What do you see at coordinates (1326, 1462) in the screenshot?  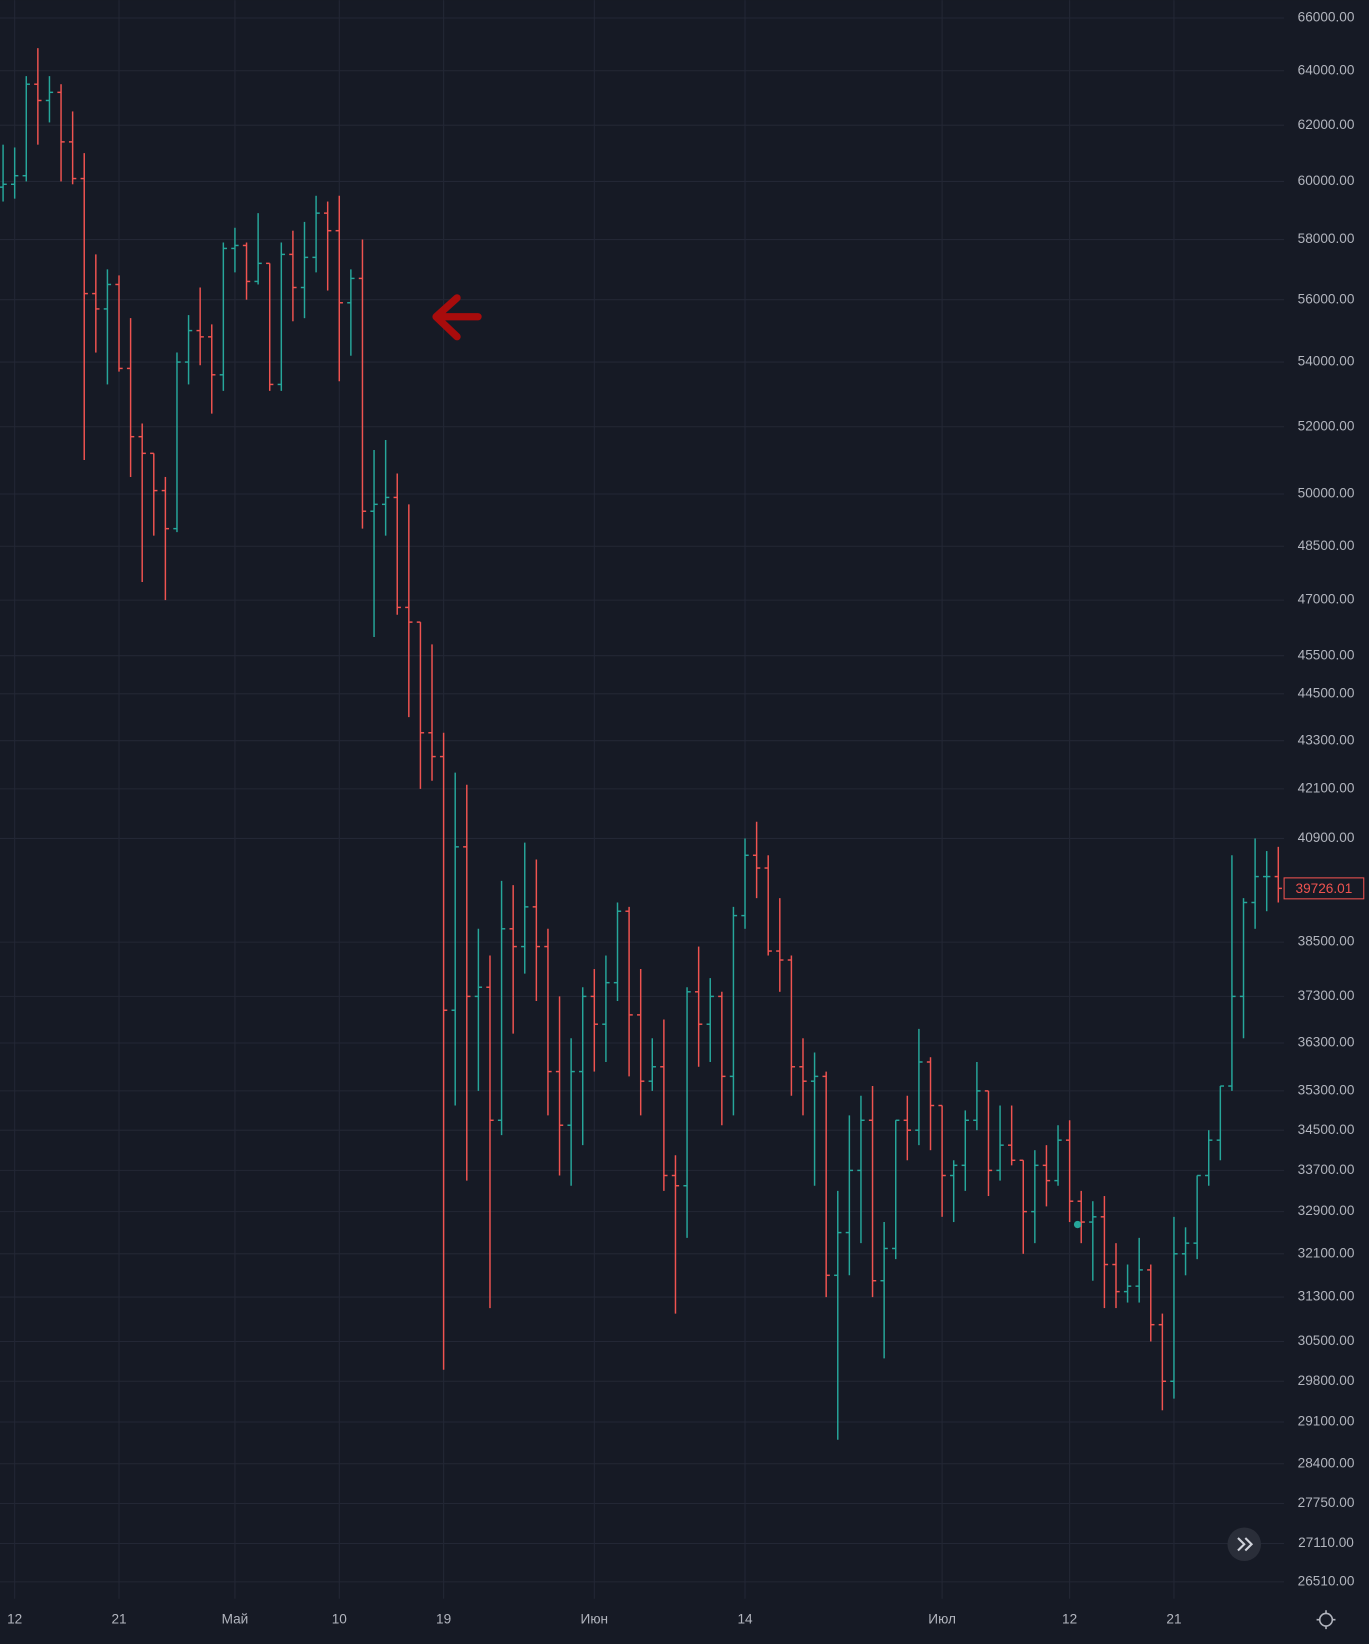 I see `y-tick-label: 28400.00` at bounding box center [1326, 1462].